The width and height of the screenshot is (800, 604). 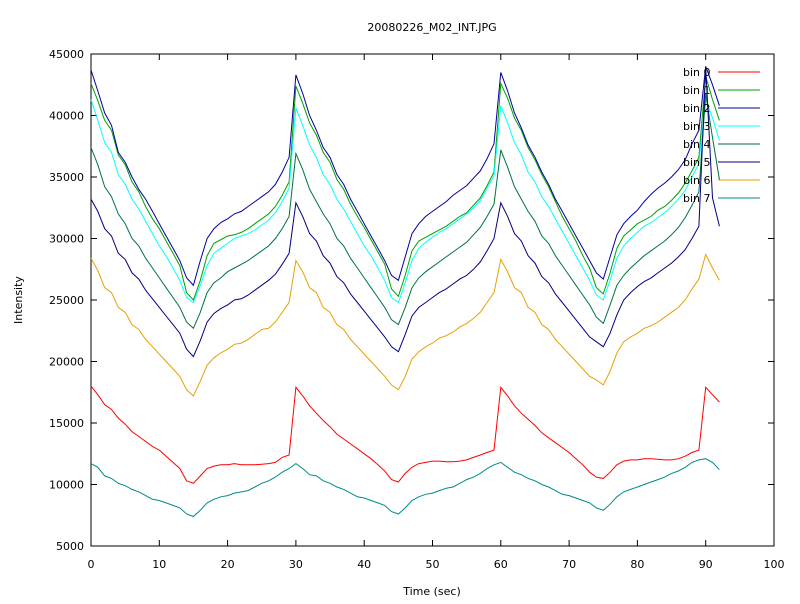 What do you see at coordinates (697, 72) in the screenshot?
I see `legend-label-bin-0: bin 0` at bounding box center [697, 72].